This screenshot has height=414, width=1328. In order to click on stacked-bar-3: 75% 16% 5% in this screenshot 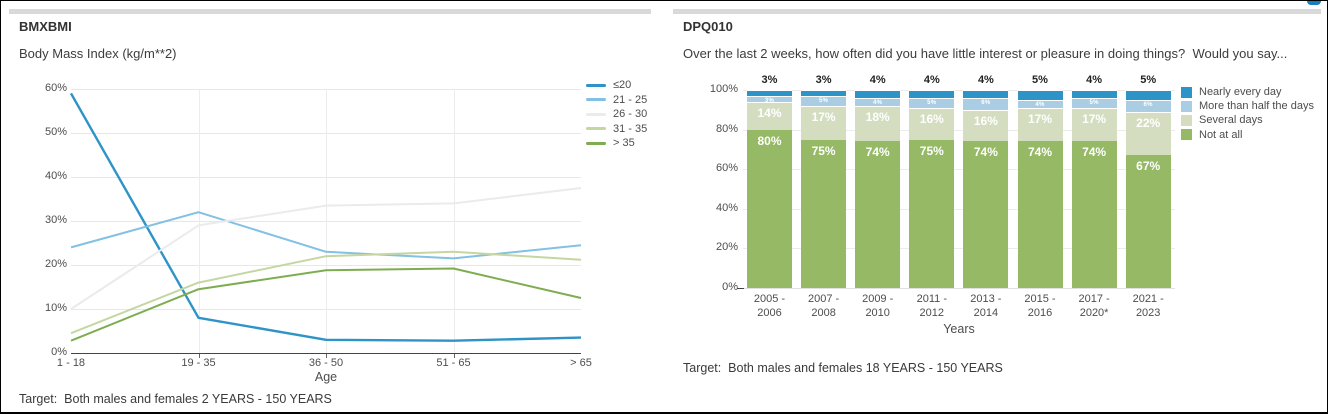, I will do `click(932, 189)`.